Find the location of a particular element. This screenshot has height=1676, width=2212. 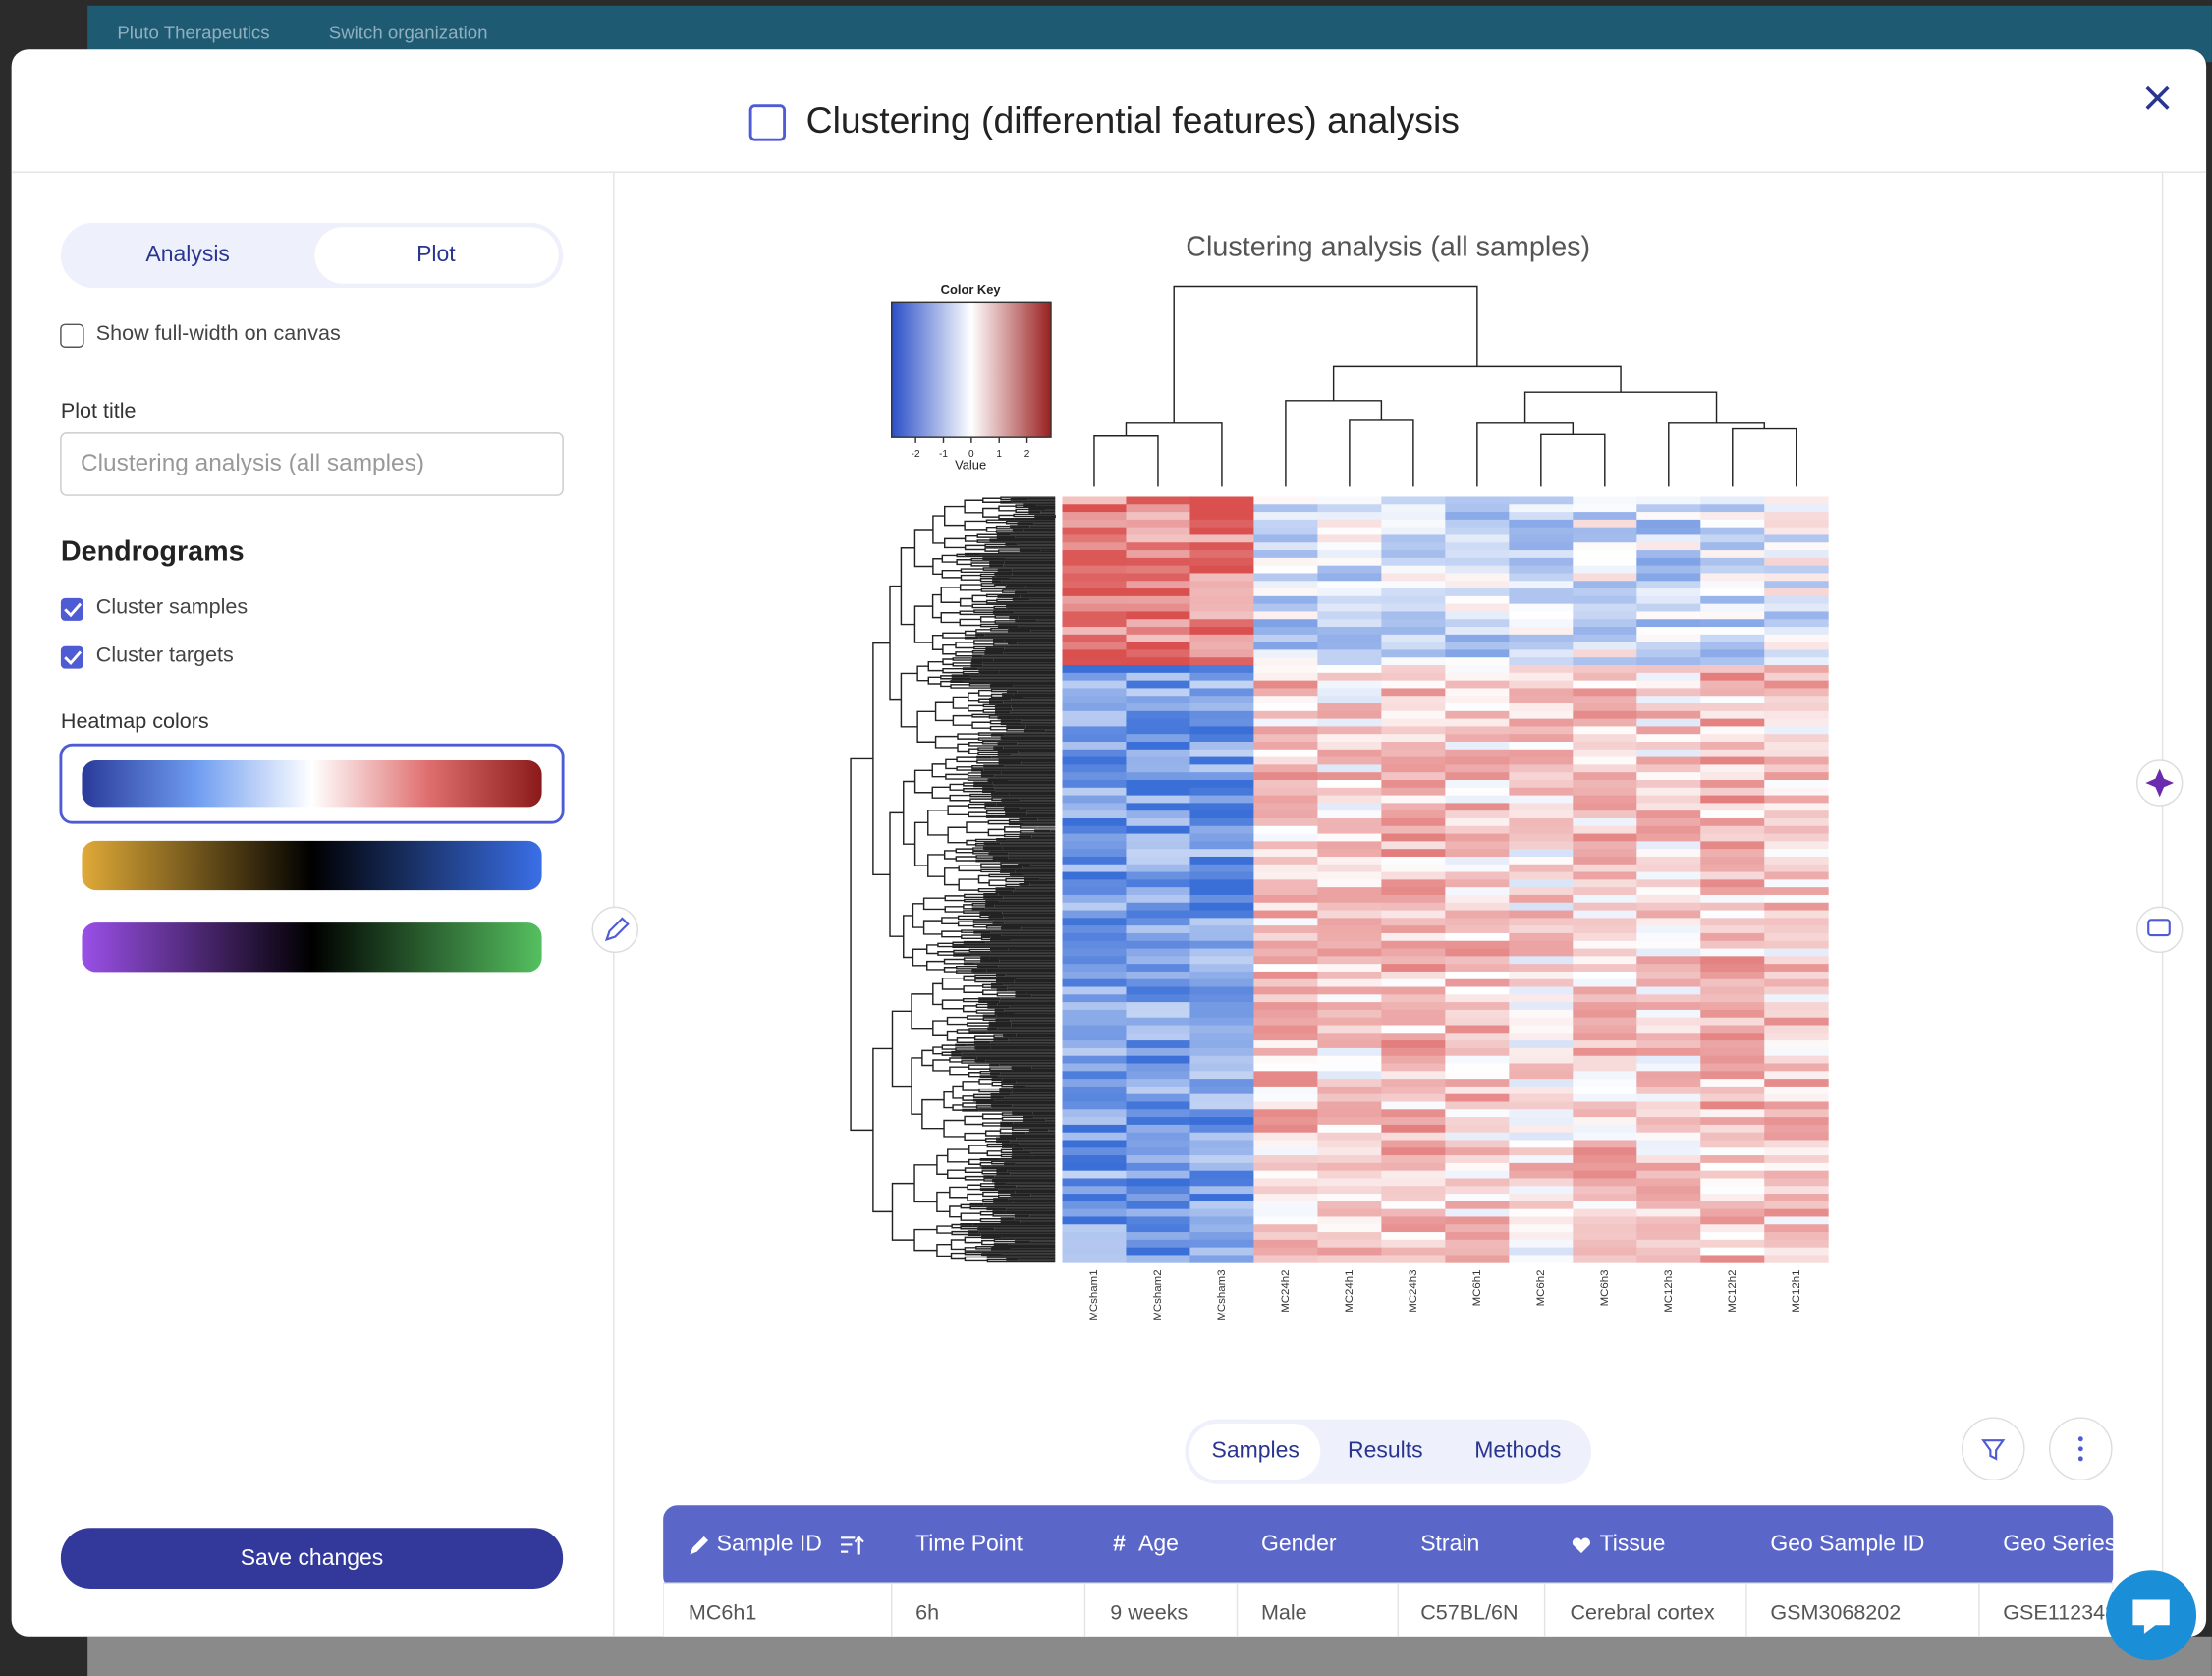

tab-active is located at coordinates (436, 256).